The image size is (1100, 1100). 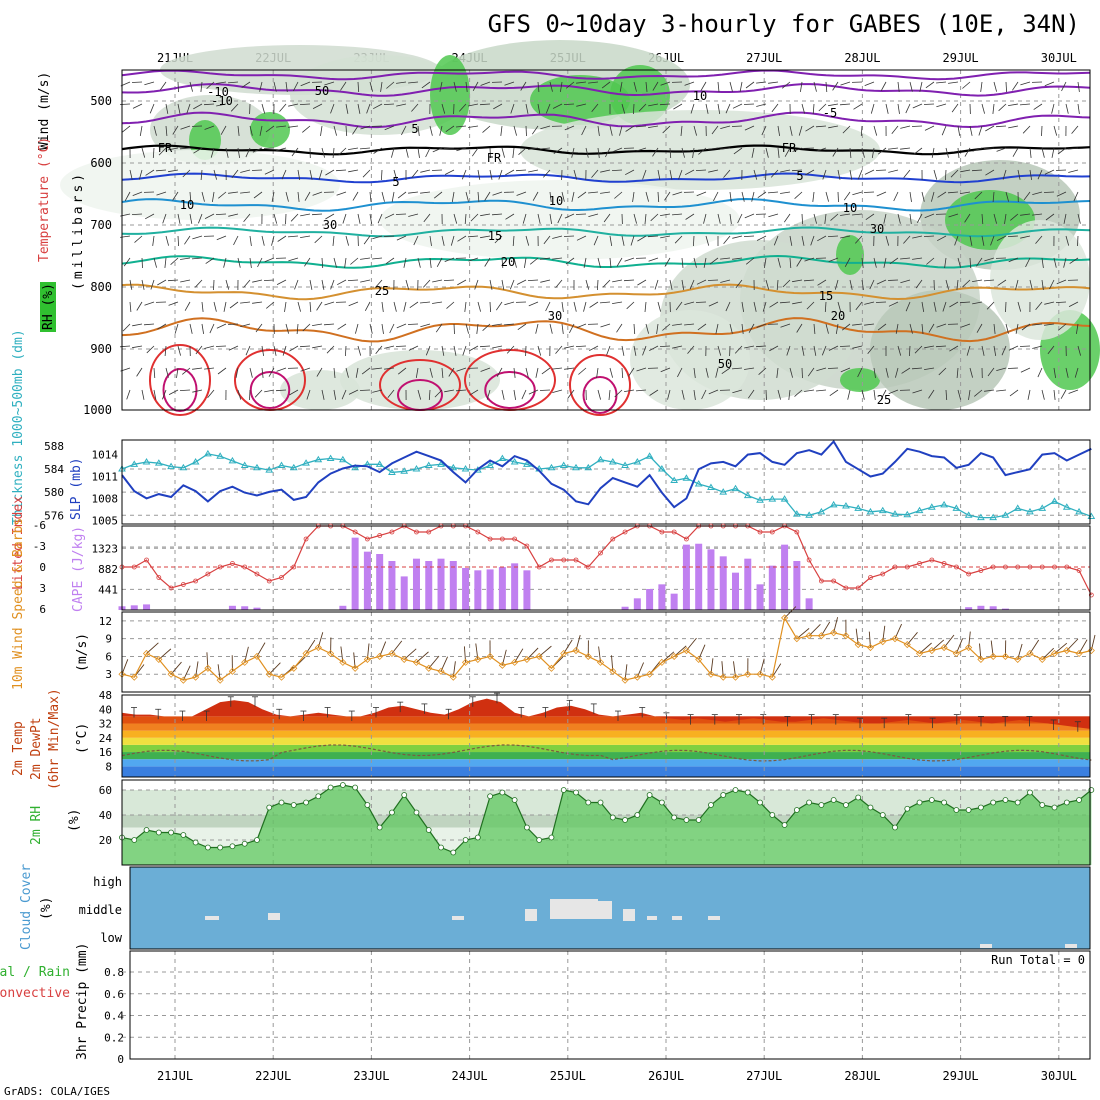 I want to click on hot-contour, so click(x=180, y=390).